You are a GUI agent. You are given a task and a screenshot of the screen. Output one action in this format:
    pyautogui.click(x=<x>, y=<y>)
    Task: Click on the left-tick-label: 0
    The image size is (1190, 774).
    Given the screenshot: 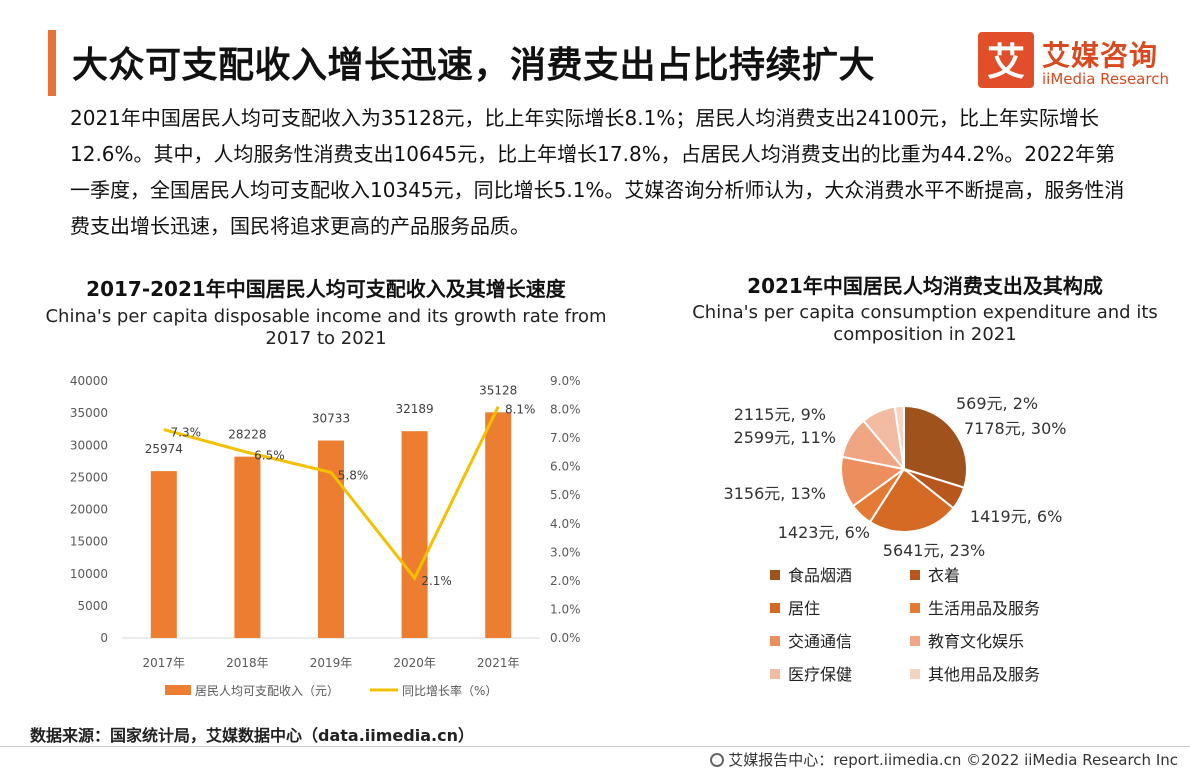 What is the action you would take?
    pyautogui.click(x=104, y=638)
    